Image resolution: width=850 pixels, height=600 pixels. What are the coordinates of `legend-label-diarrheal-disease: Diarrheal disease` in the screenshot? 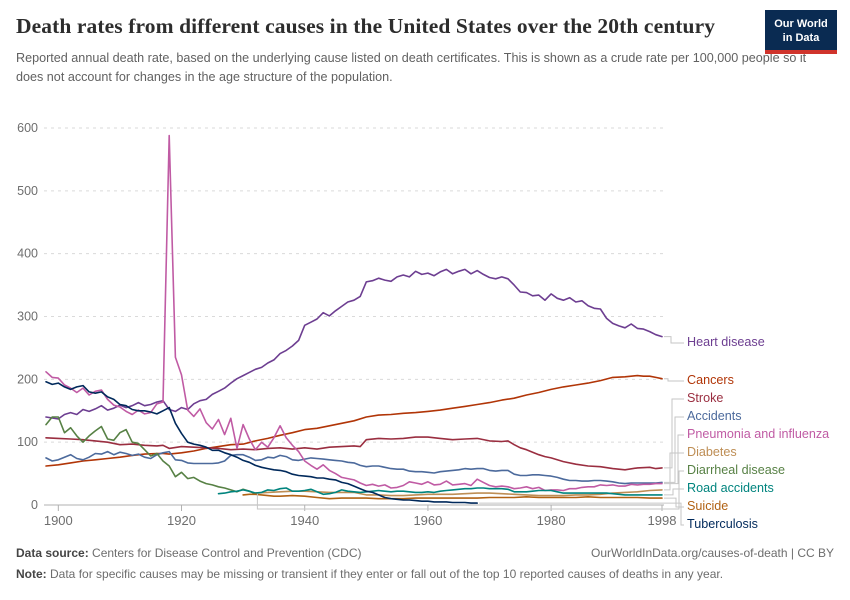 It's located at (736, 470).